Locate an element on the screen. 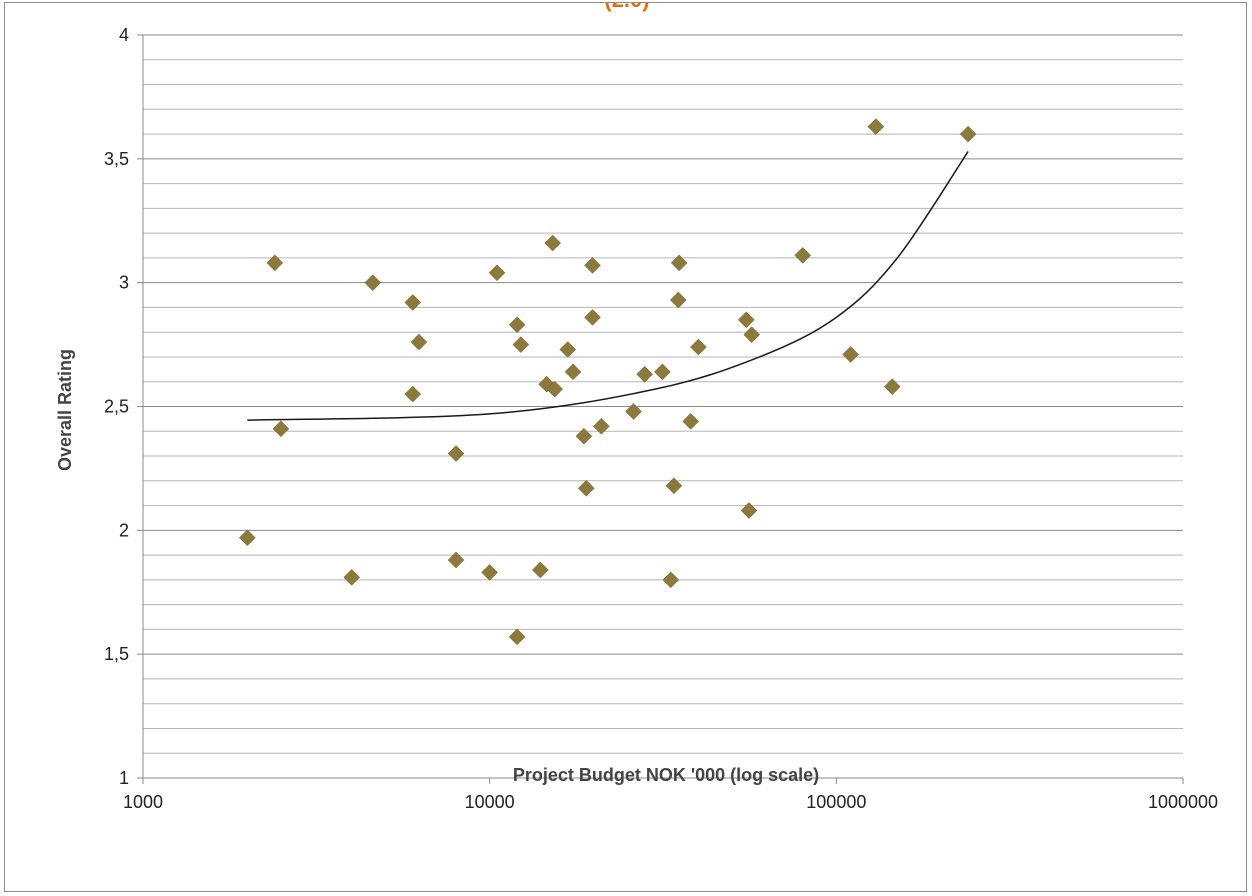 The image size is (1252, 896). x-axis-title: Project Budget NOK '000 (log scale) is located at coordinates (666, 775).